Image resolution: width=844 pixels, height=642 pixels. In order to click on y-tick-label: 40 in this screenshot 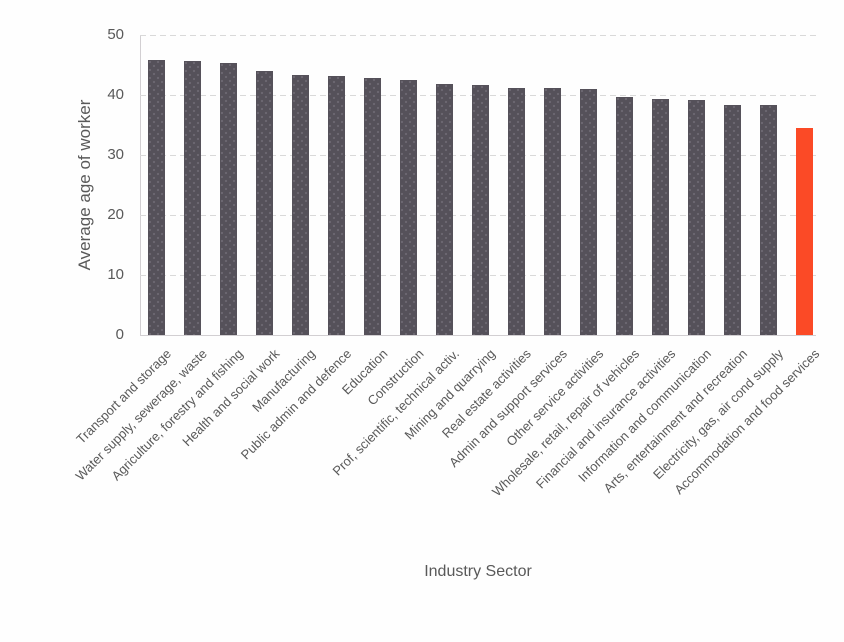, I will do `click(115, 94)`.